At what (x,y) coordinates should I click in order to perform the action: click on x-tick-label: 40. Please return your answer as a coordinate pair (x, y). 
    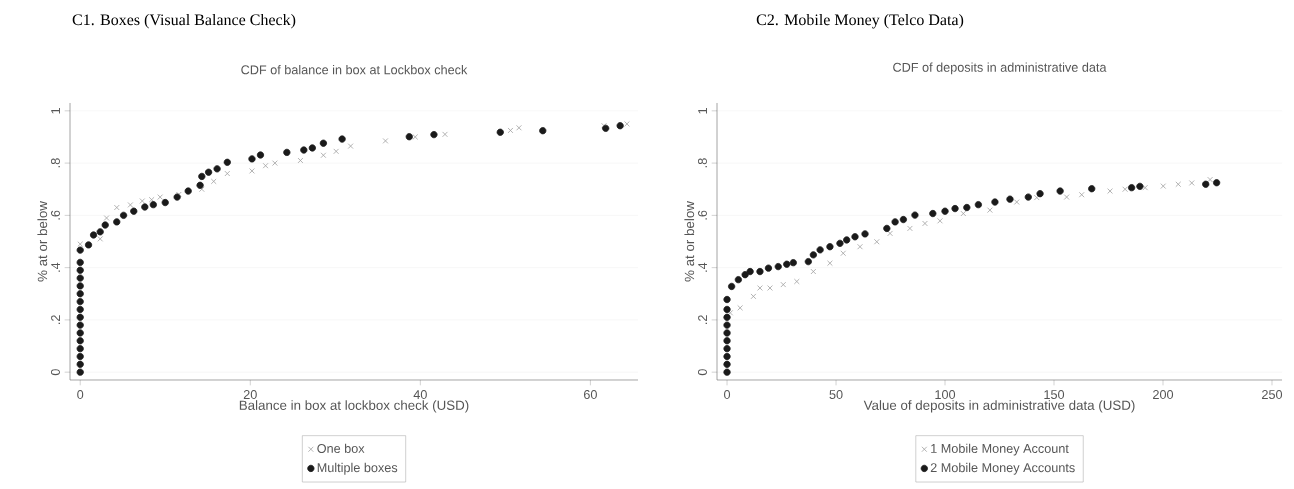
    Looking at the image, I should click on (420, 395).